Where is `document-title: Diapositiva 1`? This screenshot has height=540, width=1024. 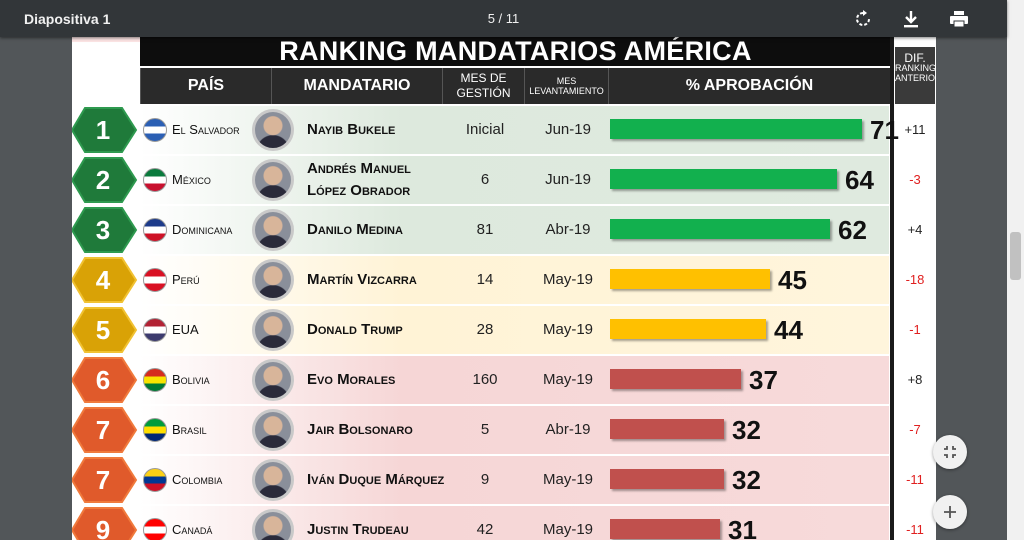 document-title: Diapositiva 1 is located at coordinates (67, 19).